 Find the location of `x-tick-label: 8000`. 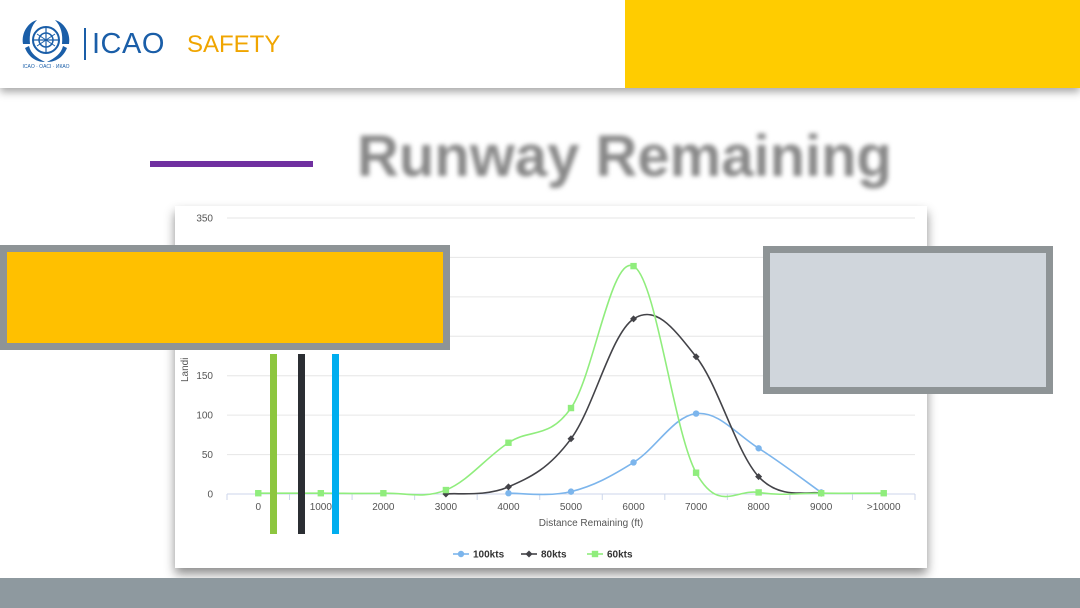

x-tick-label: 8000 is located at coordinates (759, 507).